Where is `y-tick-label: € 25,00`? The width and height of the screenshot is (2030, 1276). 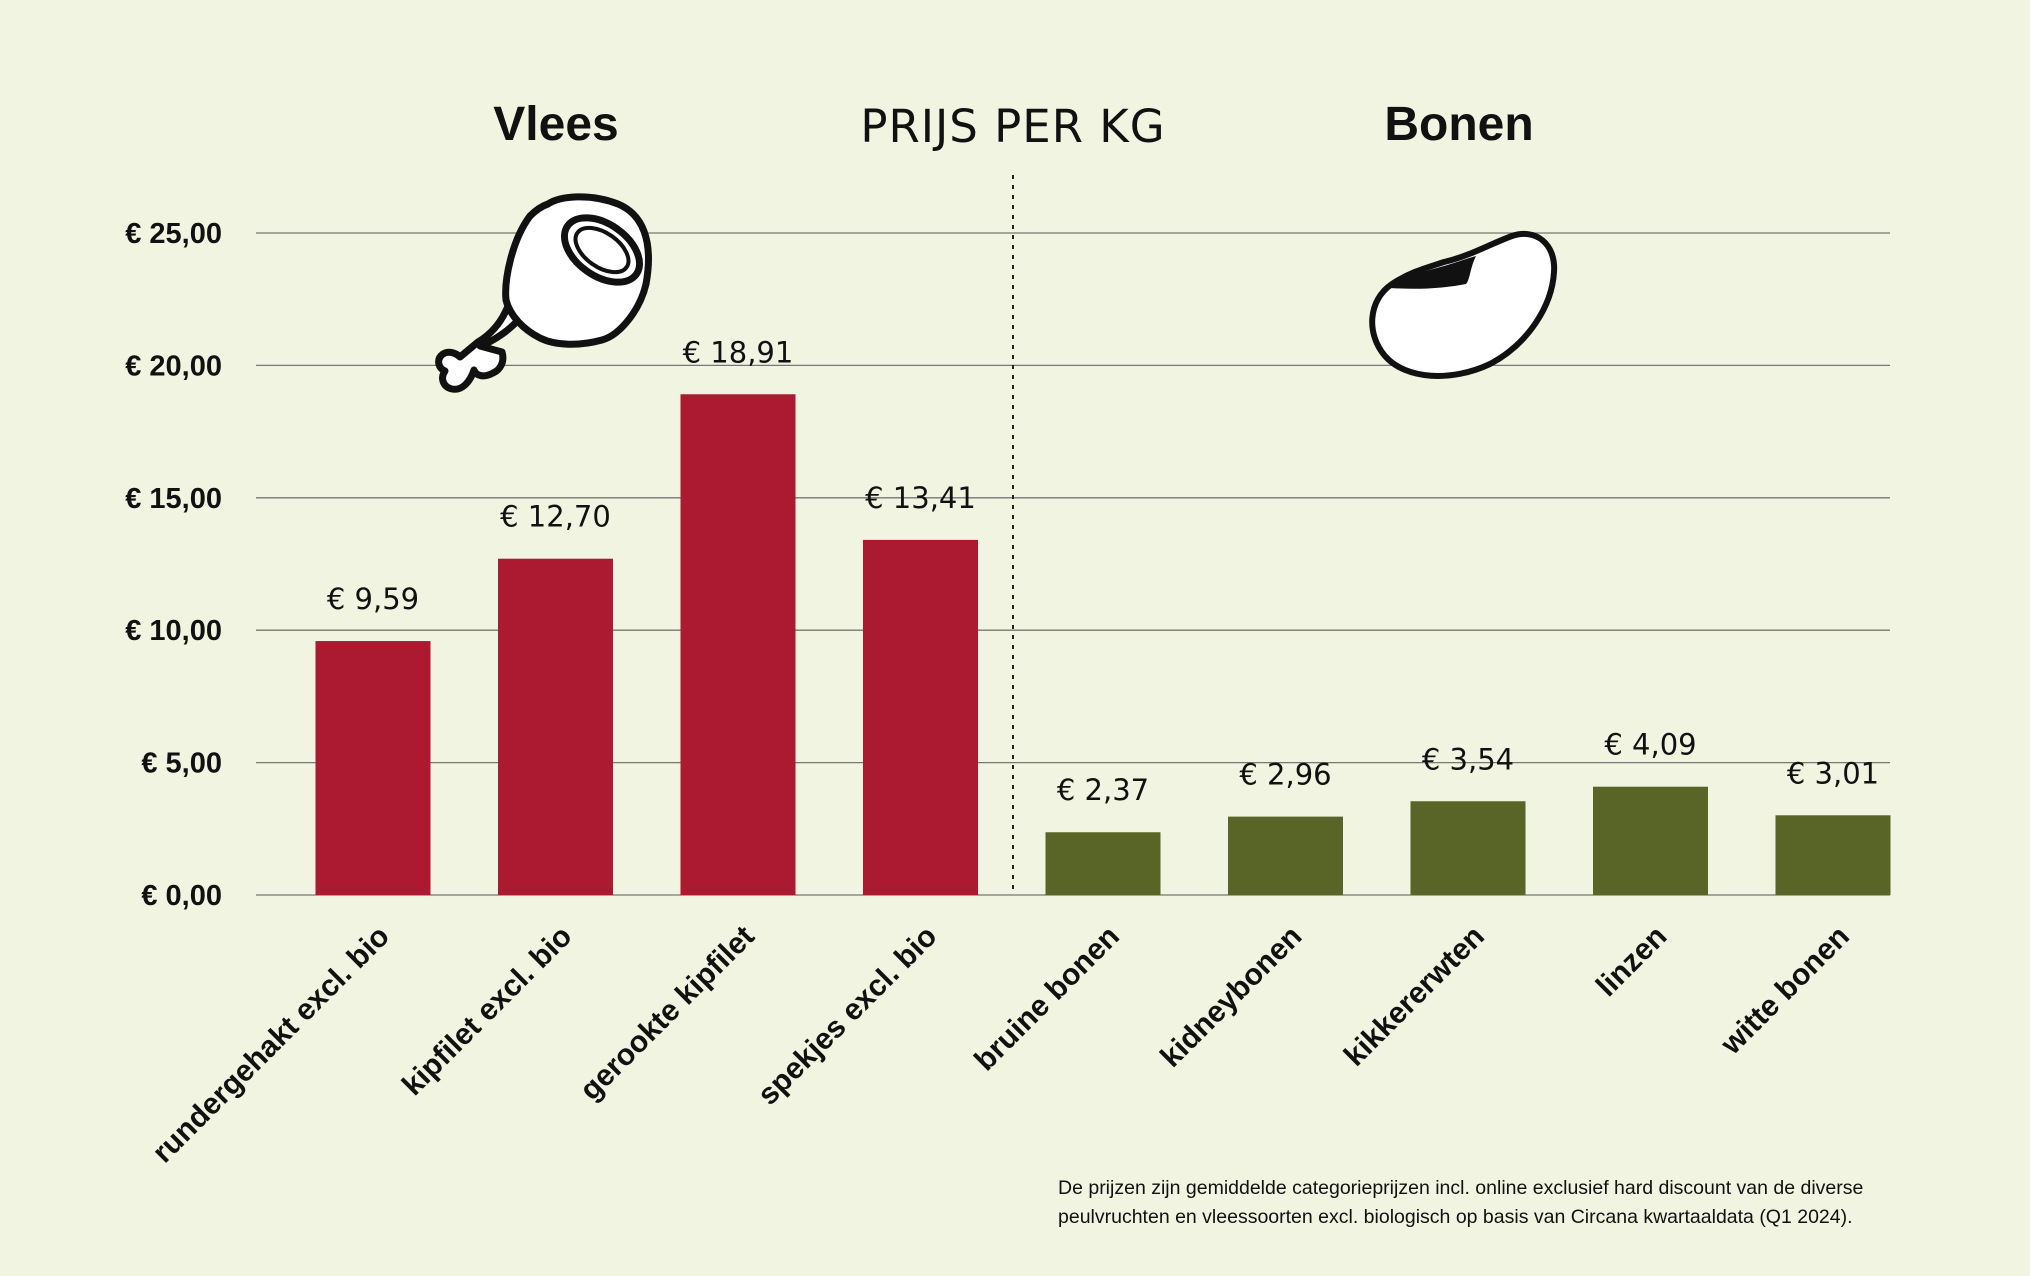
y-tick-label: € 25,00 is located at coordinates (173, 234).